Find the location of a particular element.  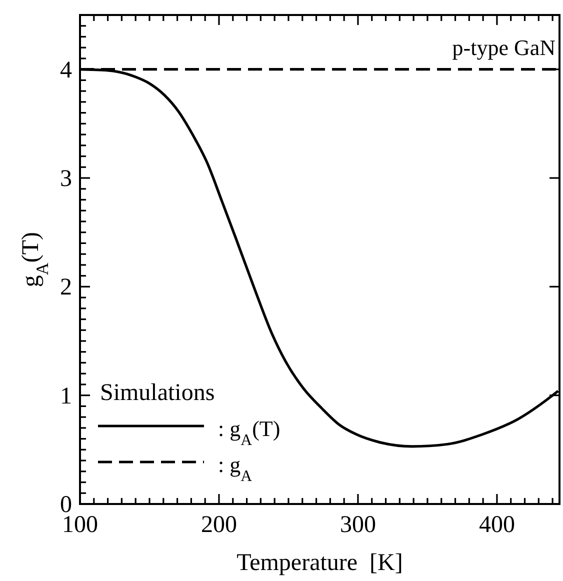

x-tick-label: 200 is located at coordinates (218, 525).